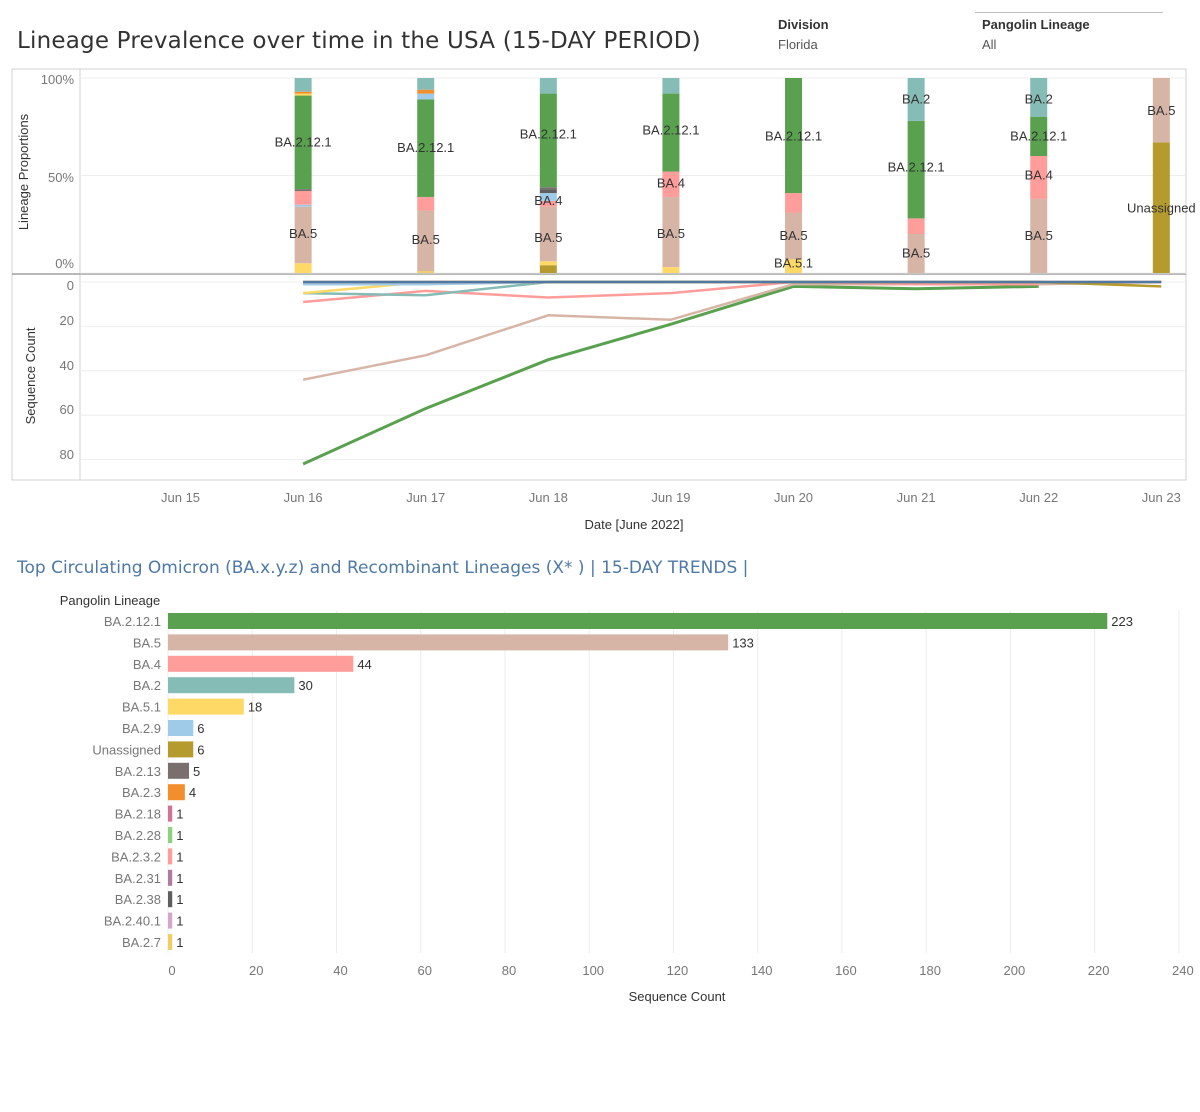 This screenshot has width=1200, height=1112. Describe the element at coordinates (593, 970) in the screenshot. I see `x-tick-label: 100` at that location.